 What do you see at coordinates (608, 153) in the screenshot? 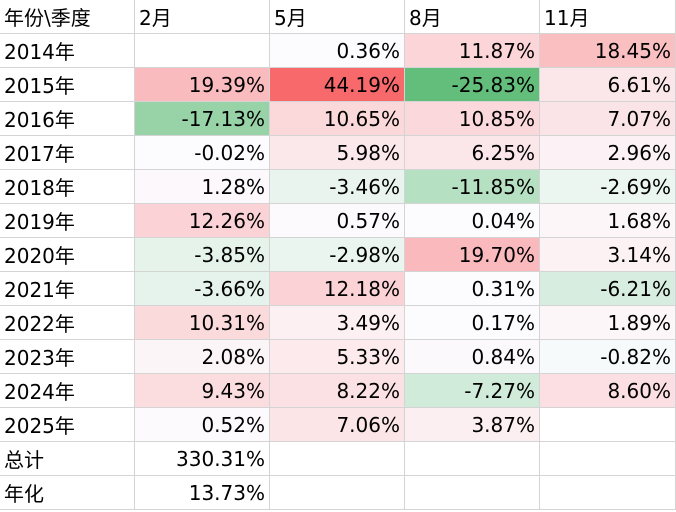
I see `value-cell: 2.96%` at bounding box center [608, 153].